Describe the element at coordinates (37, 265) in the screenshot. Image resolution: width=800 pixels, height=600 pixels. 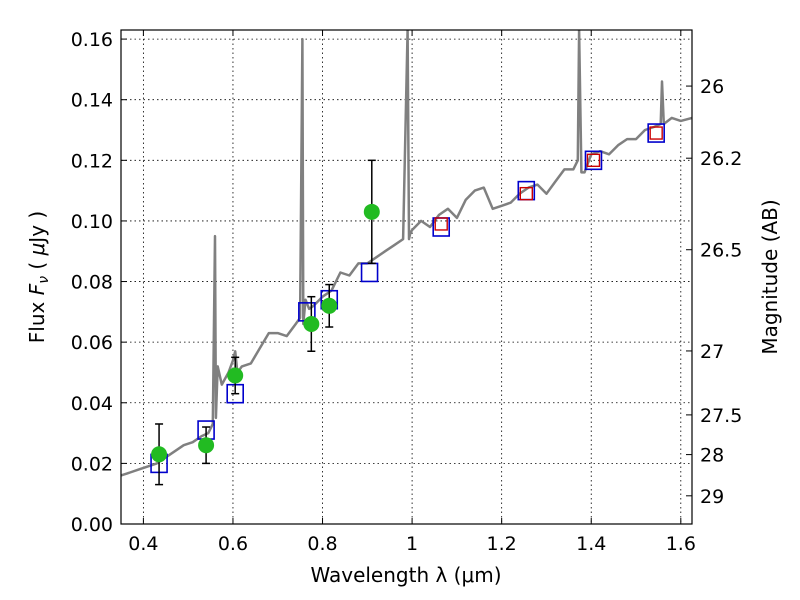
I see `y-axis-label-units: (` at that location.